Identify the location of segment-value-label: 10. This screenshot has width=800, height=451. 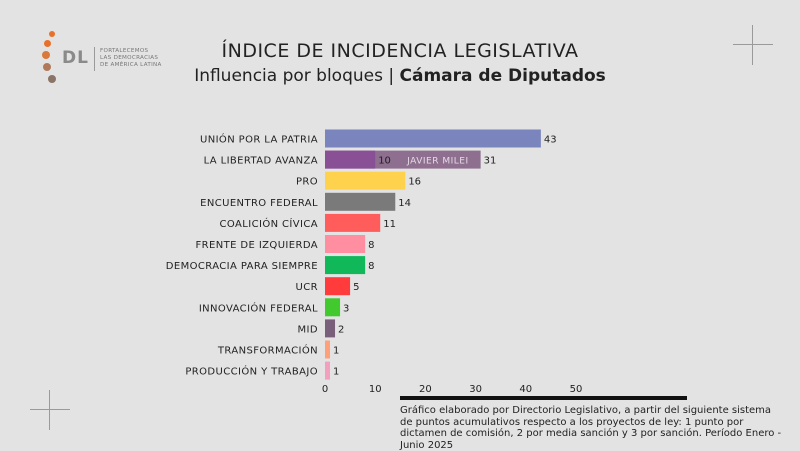
(384, 161).